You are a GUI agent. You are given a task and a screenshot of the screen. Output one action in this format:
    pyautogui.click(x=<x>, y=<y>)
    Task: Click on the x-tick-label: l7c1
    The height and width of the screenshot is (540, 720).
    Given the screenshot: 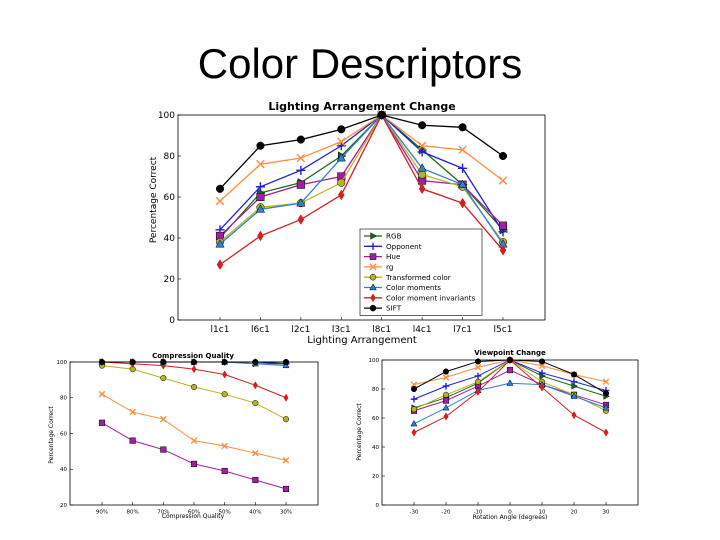 What is the action you would take?
    pyautogui.click(x=462, y=330)
    